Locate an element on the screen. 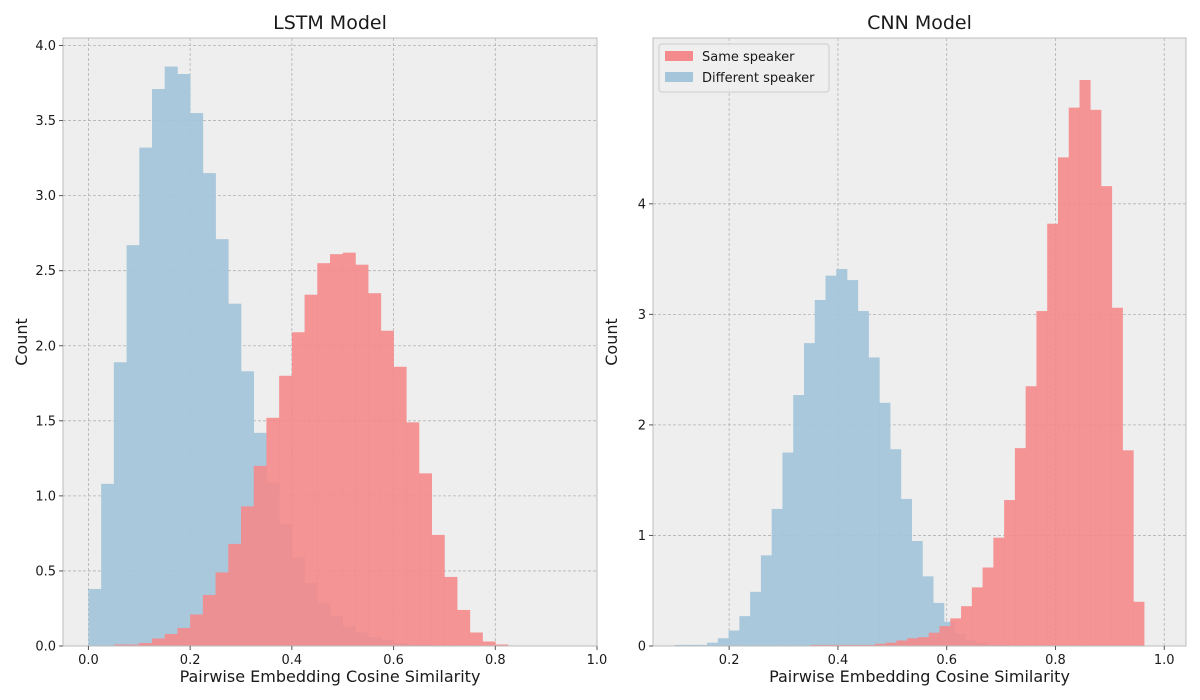 This screenshot has width=1200, height=700. y-tick-label: 0 is located at coordinates (642, 647).